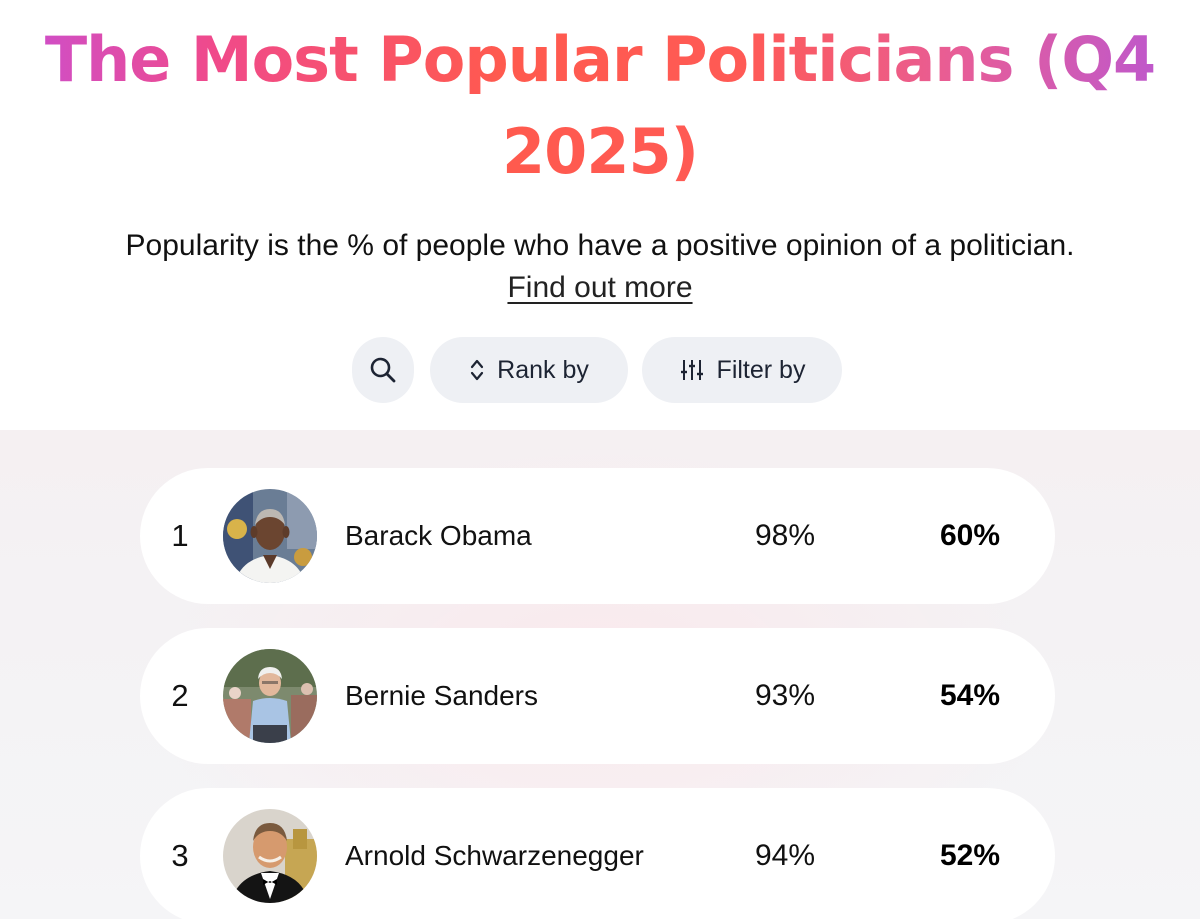  I want to click on politician-name: Arnold Schwarzenegger, so click(494, 855).